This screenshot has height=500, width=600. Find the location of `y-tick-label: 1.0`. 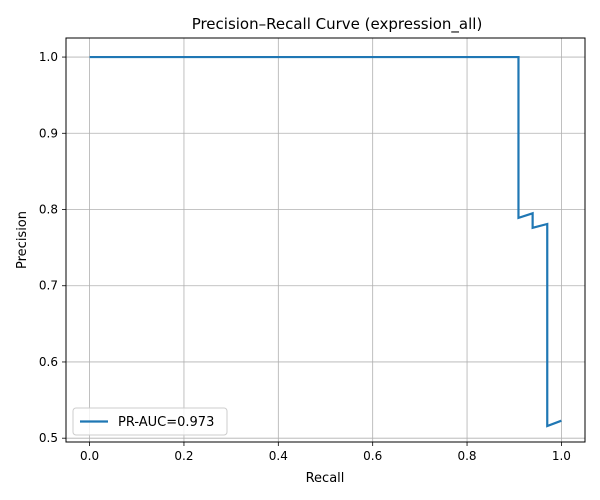

y-tick-label: 1.0 is located at coordinates (48, 57).